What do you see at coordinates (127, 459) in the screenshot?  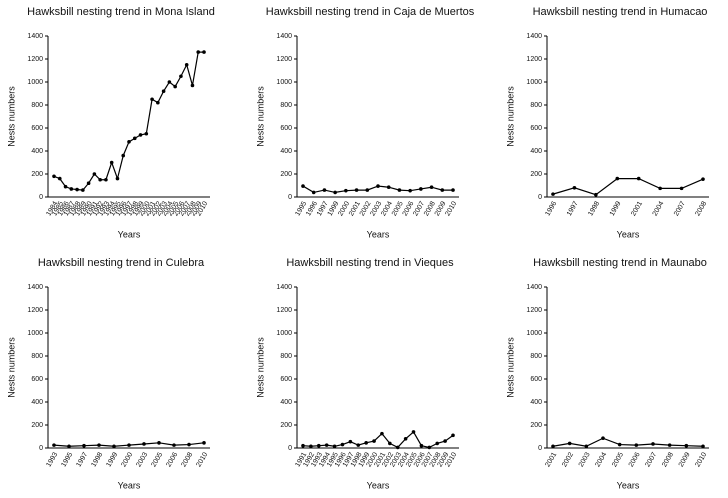 I see `x-tick-label: 2000` at bounding box center [127, 459].